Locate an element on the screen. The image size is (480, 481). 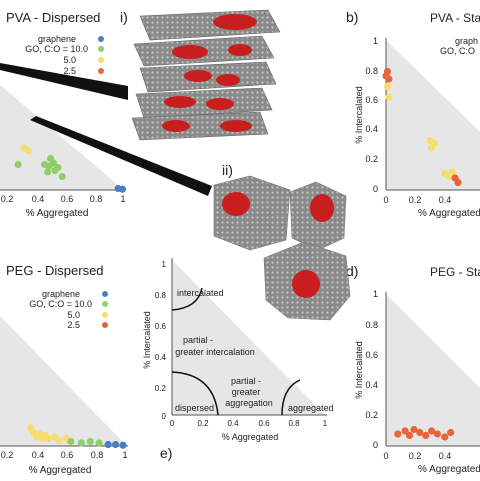
br-triangle is located at coordinates (433, 370).